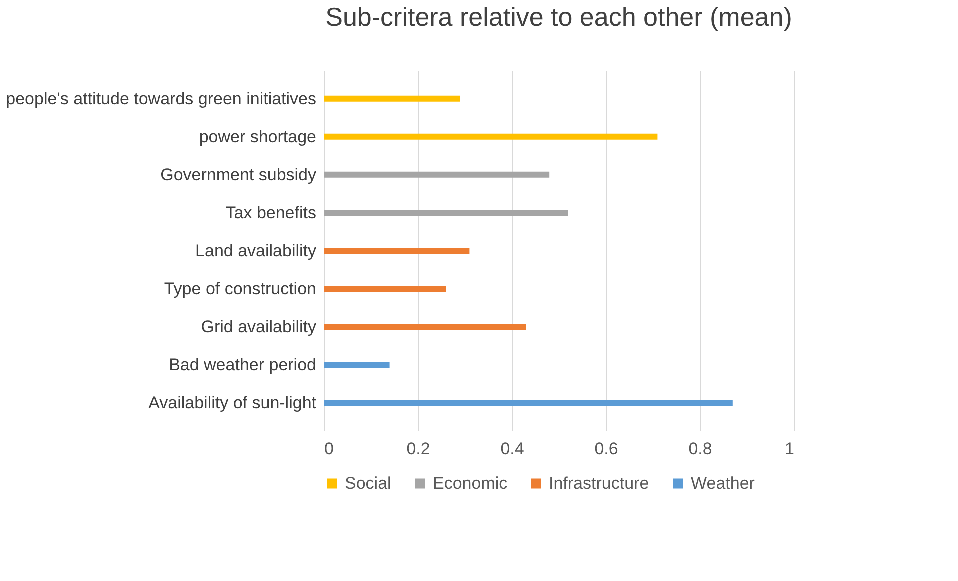 This screenshot has width=958, height=581. What do you see at coordinates (161, 98) in the screenshot?
I see `y-tick-label: people's attitude towards green initiatives` at bounding box center [161, 98].